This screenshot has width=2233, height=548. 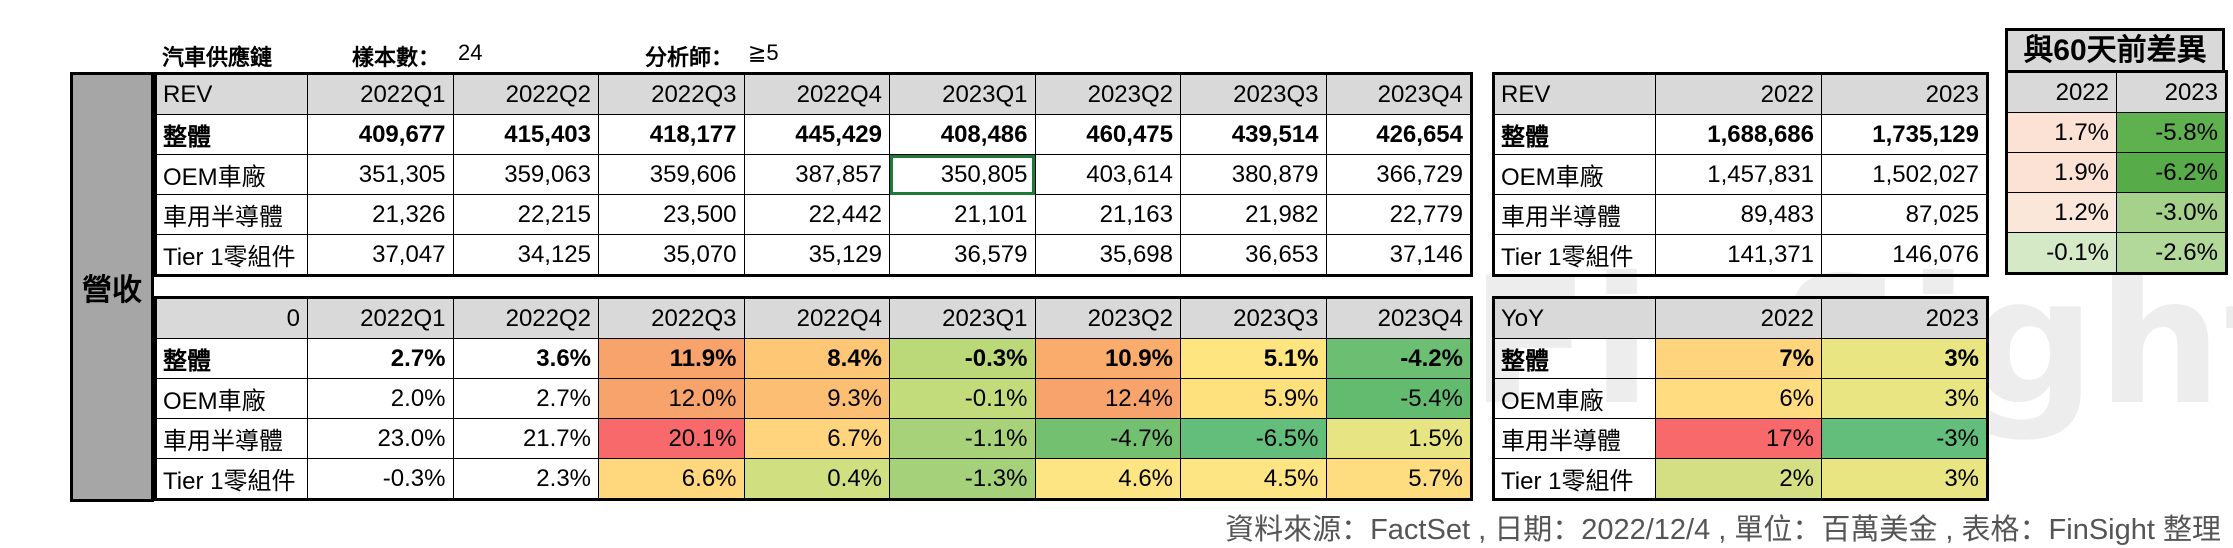 What do you see at coordinates (962, 438) in the screenshot?
I see `cell: -1.1%` at bounding box center [962, 438].